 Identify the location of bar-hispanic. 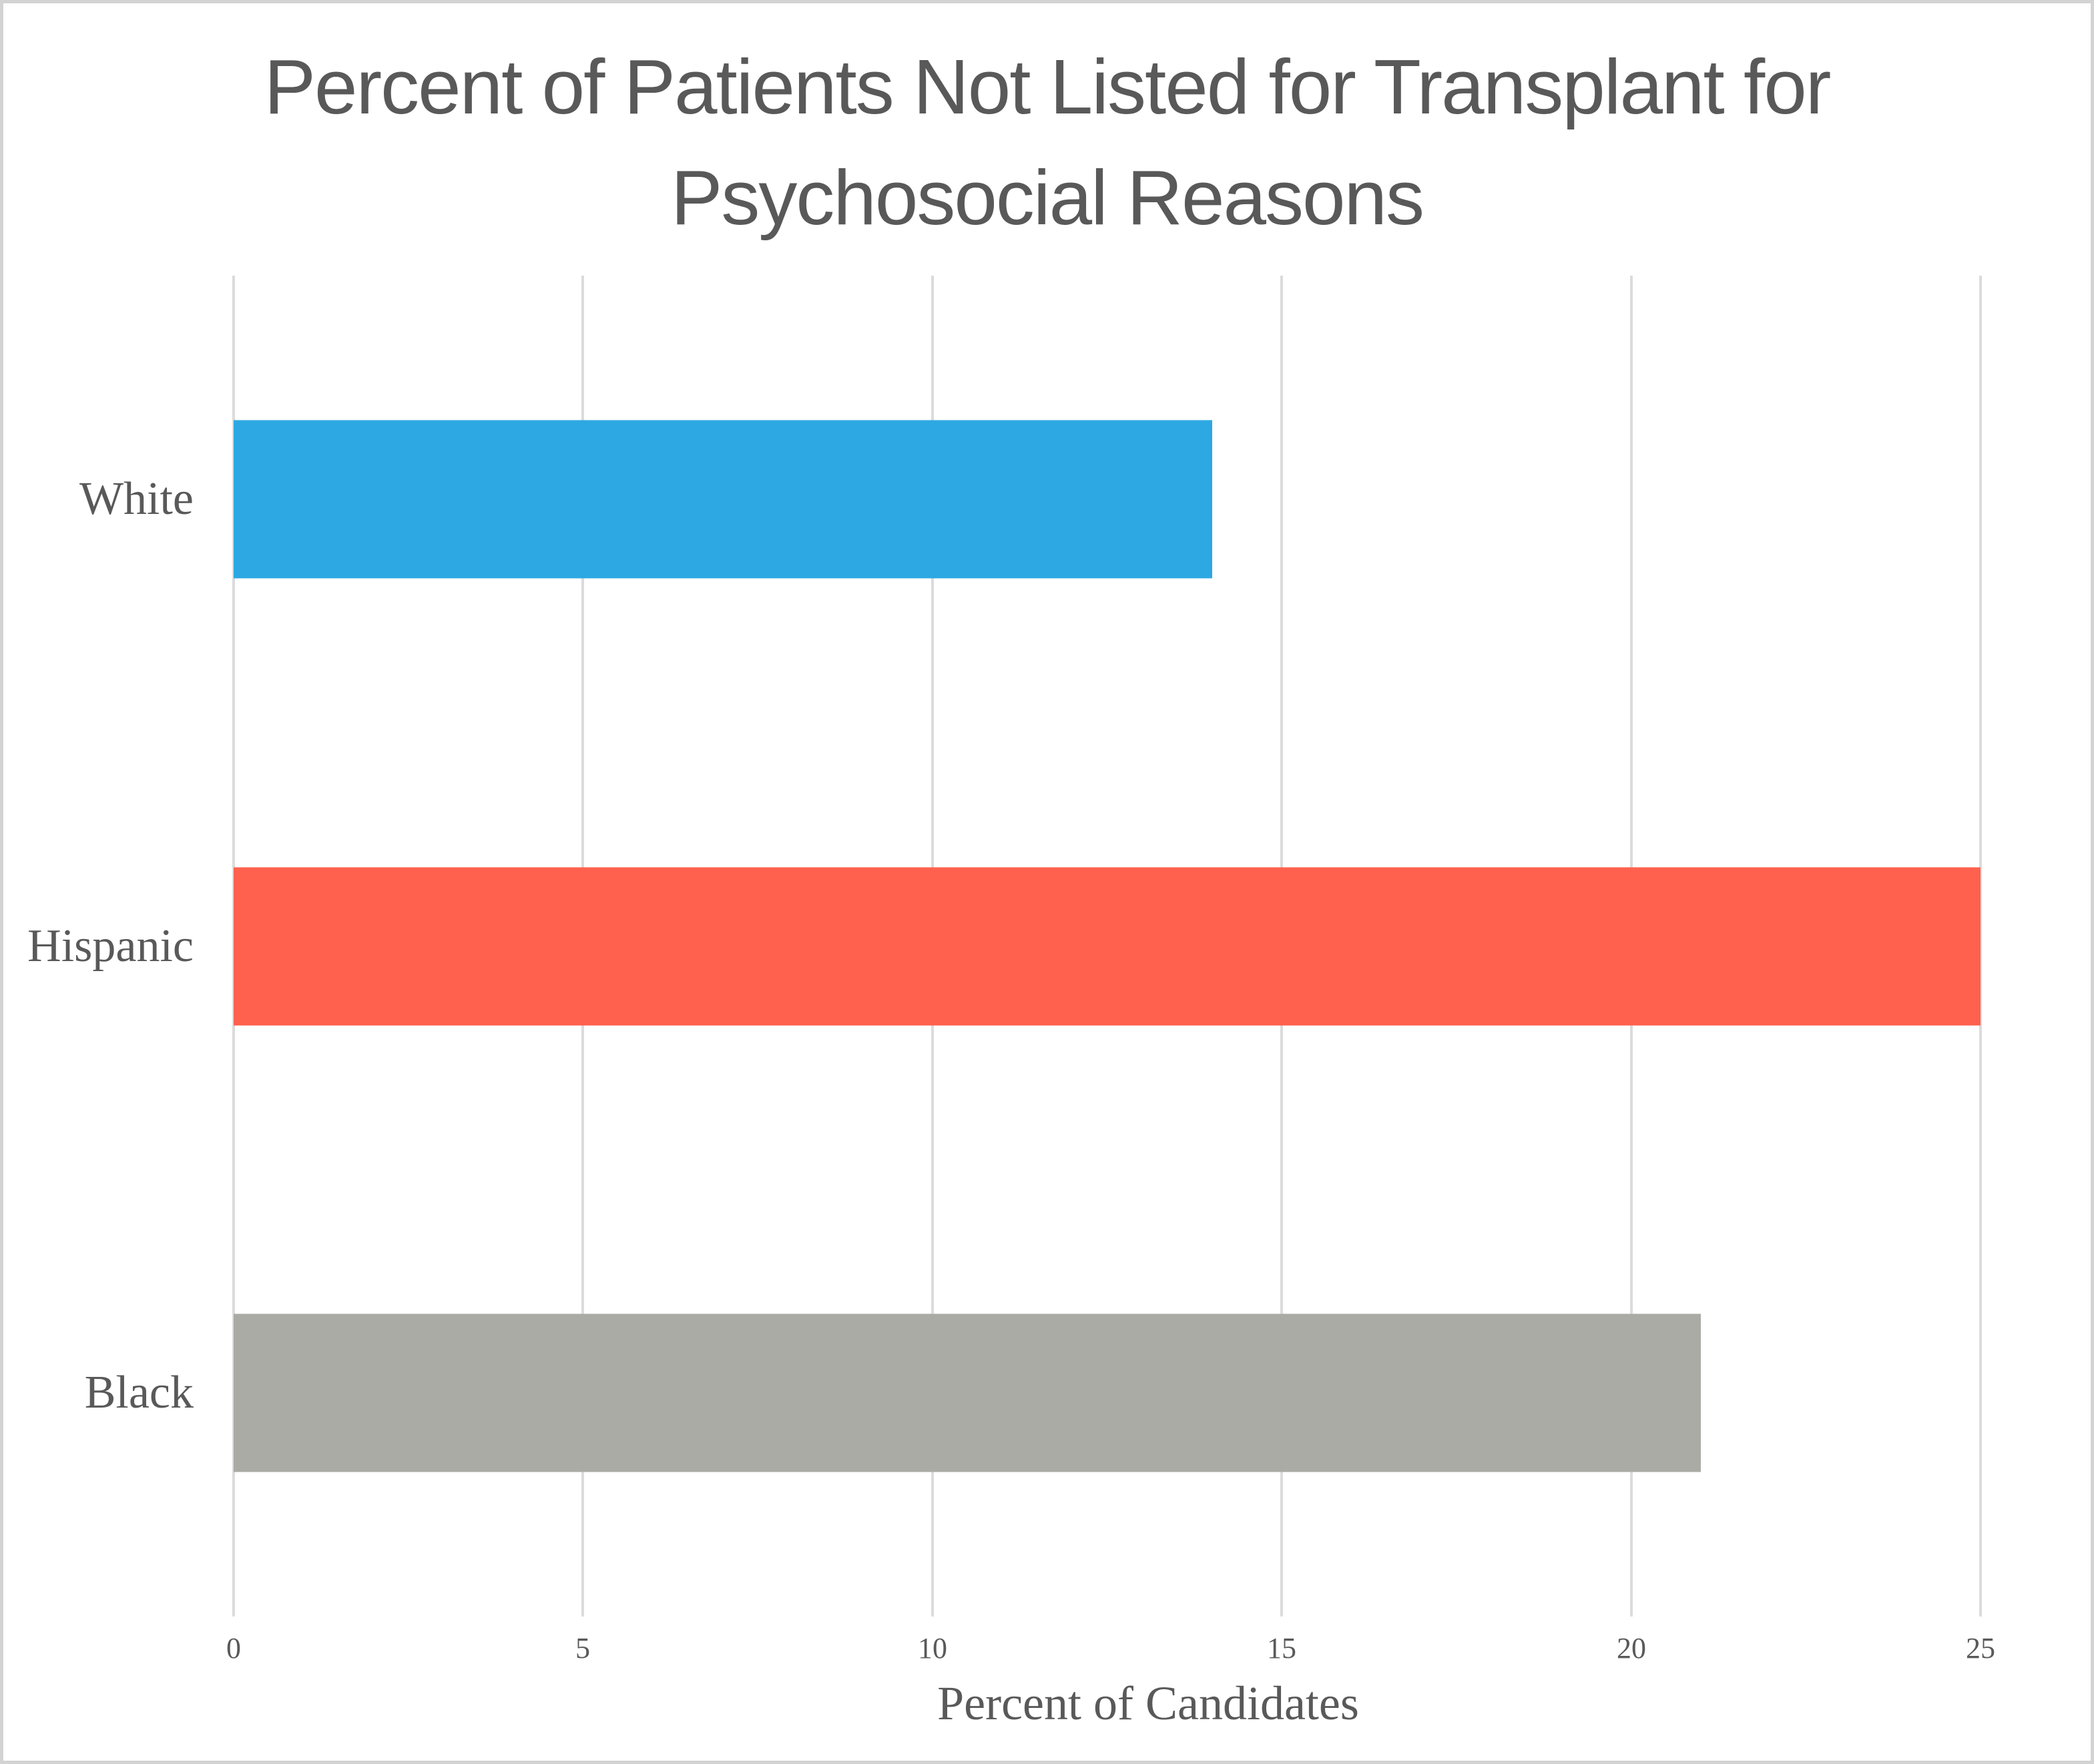
(1107, 946).